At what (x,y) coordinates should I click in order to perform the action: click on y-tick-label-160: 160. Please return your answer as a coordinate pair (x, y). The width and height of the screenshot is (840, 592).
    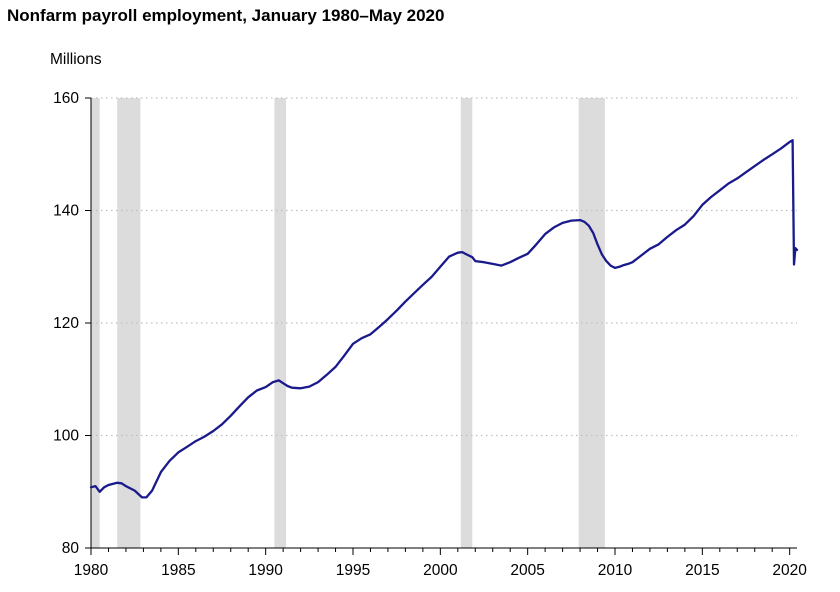
    Looking at the image, I should click on (66, 98).